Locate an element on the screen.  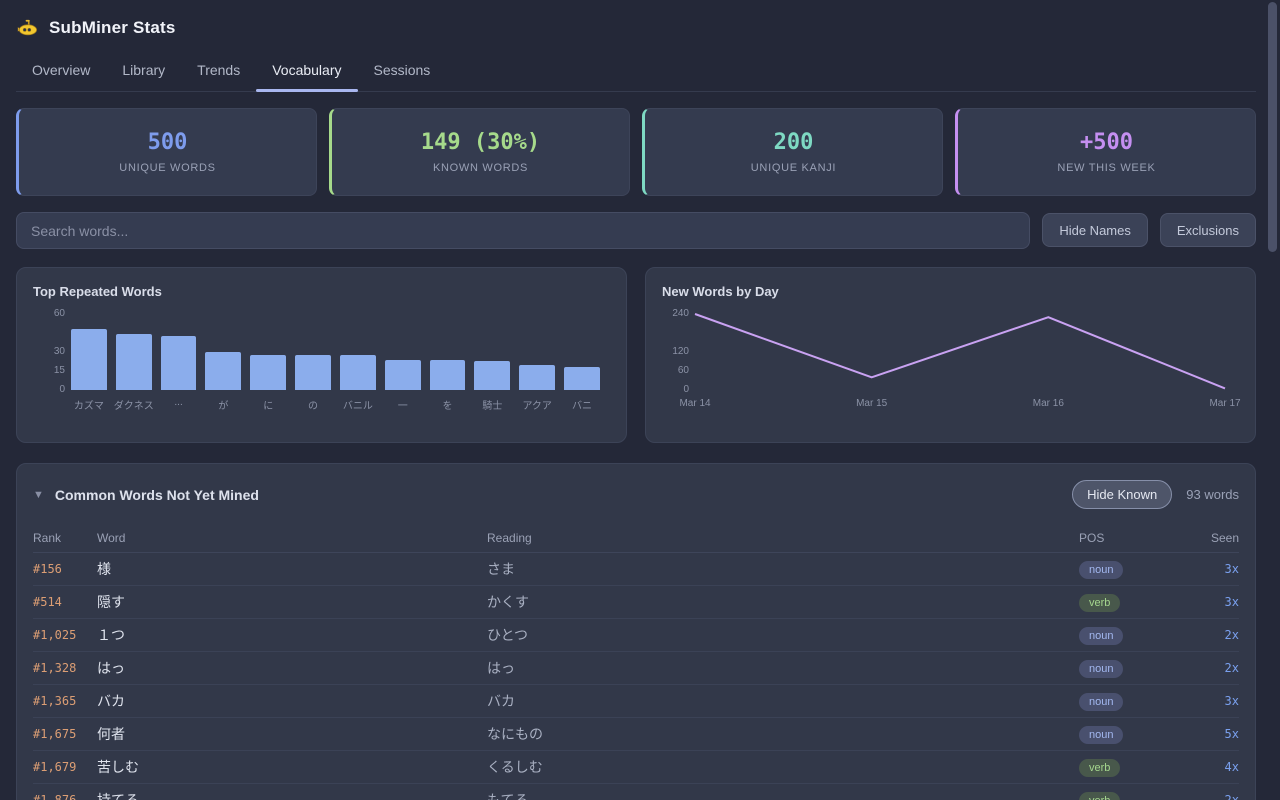
cell-reading: かくす is located at coordinates (508, 602).